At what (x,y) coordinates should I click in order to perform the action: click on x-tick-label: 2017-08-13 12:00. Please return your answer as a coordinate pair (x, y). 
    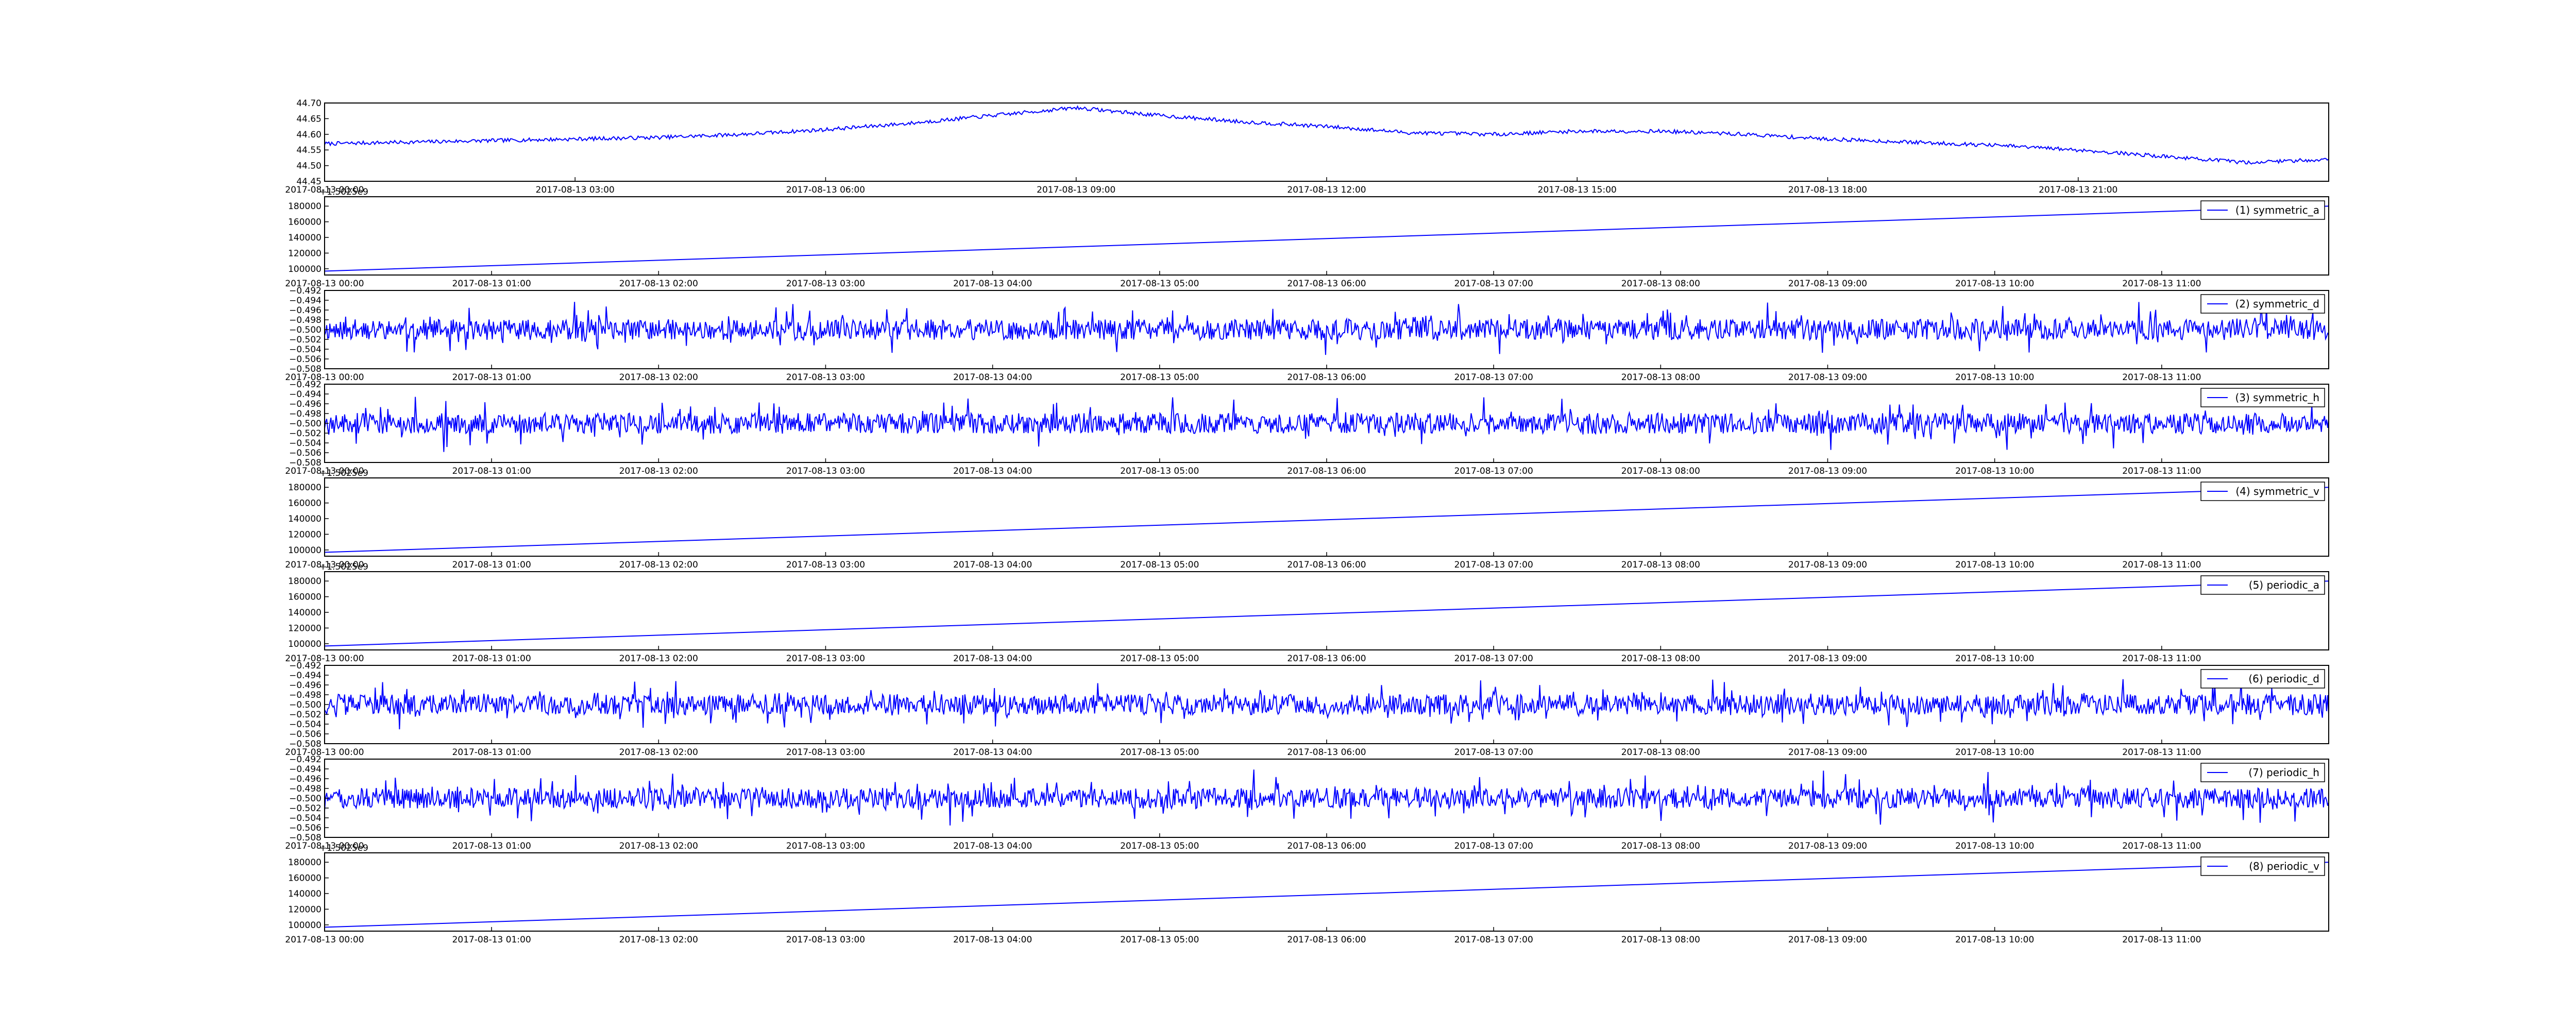
    Looking at the image, I should click on (1326, 190).